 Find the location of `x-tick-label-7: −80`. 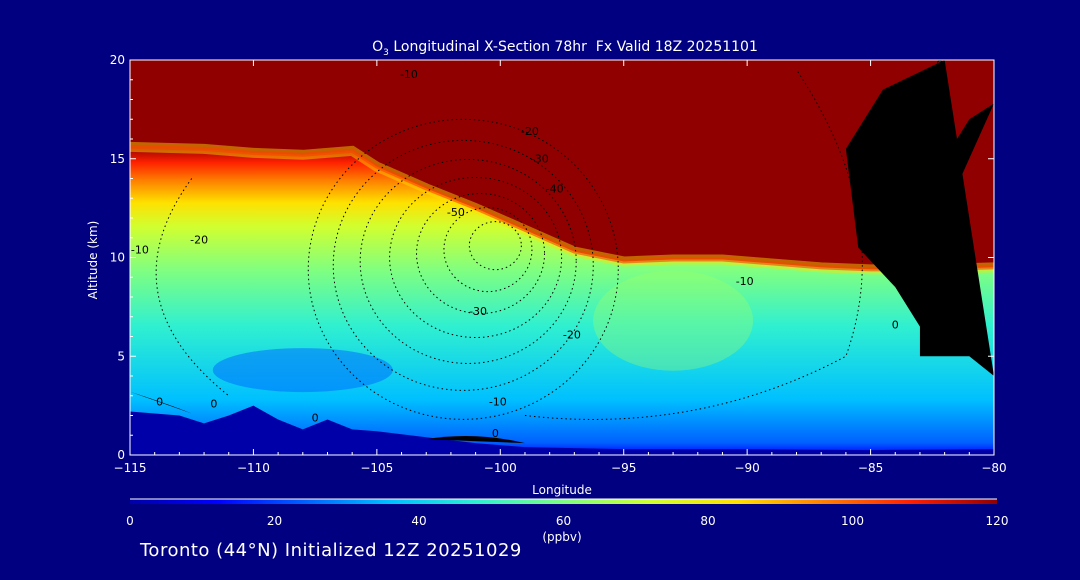

x-tick-label-7: −80 is located at coordinates (993, 468).